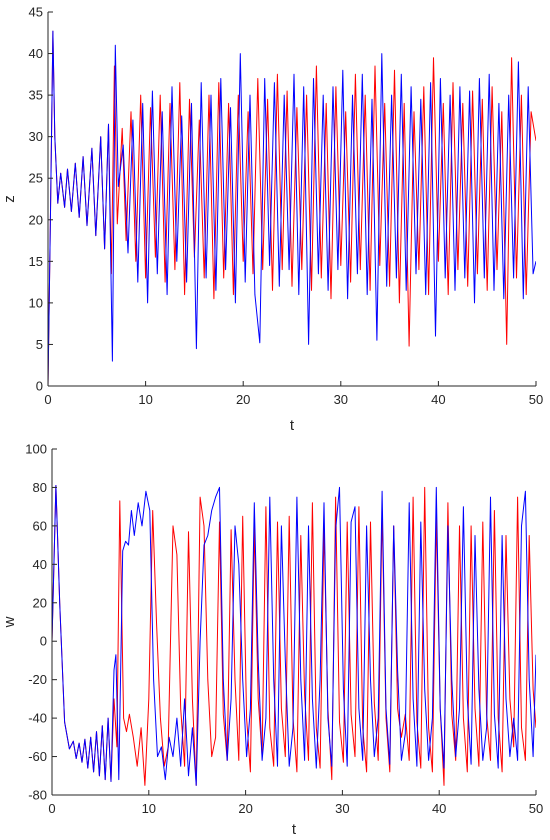 The height and width of the screenshot is (840, 550). I want to click on y-tick-label: -60, so click(37, 756).